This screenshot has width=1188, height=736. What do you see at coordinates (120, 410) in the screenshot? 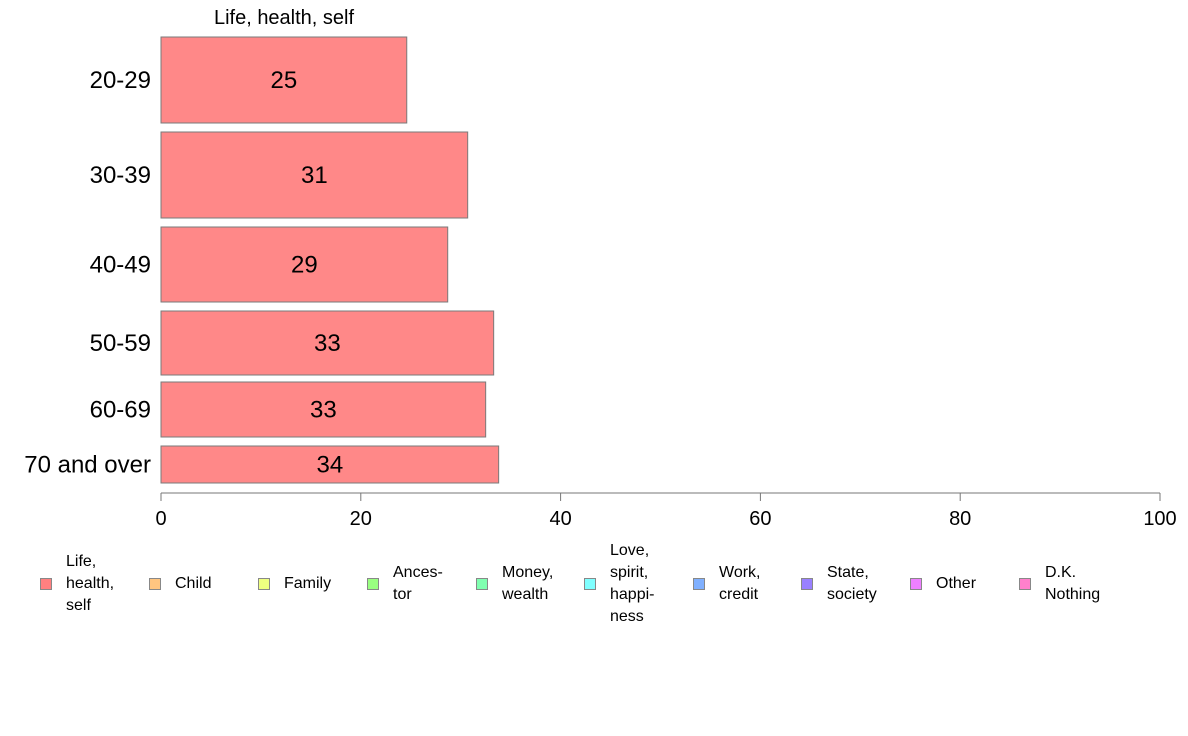
I see `category-label: 60-69` at bounding box center [120, 410].